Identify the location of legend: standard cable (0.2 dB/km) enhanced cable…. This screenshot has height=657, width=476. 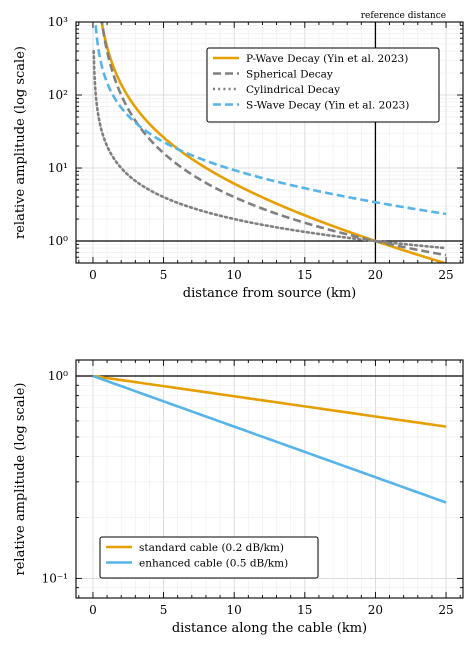
(209, 557).